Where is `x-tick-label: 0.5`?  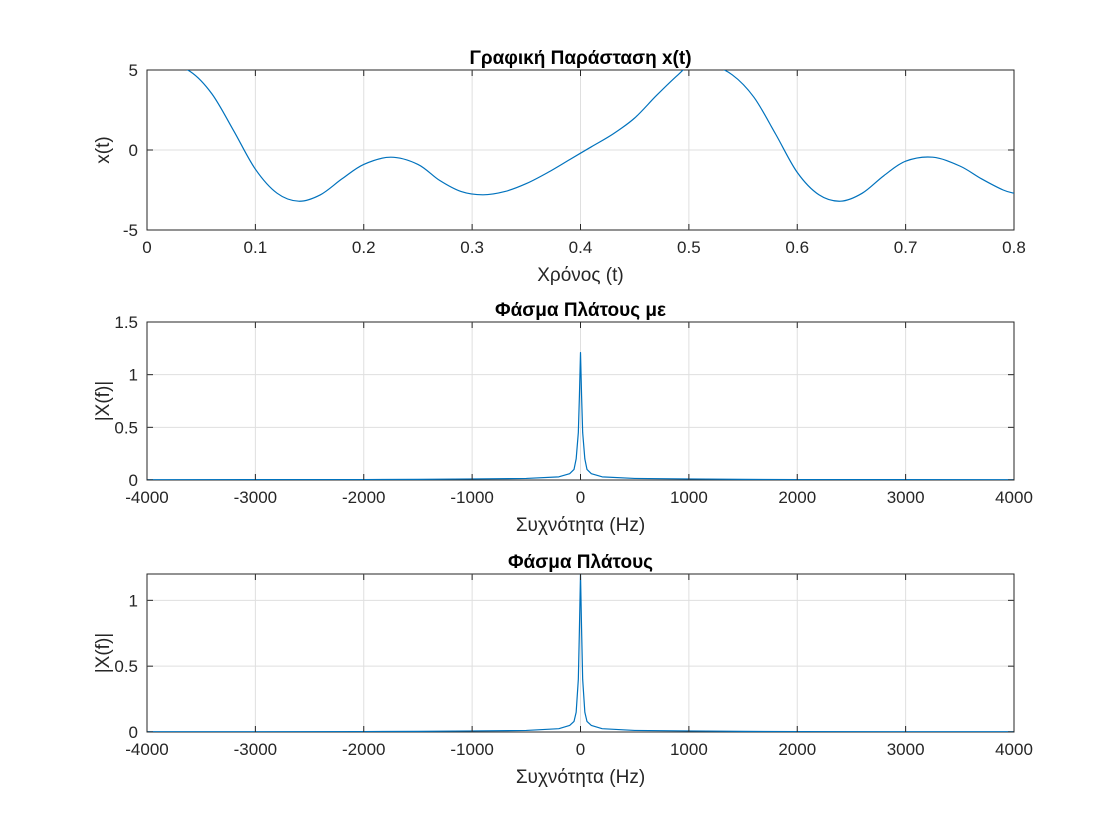 x-tick-label: 0.5 is located at coordinates (689, 247).